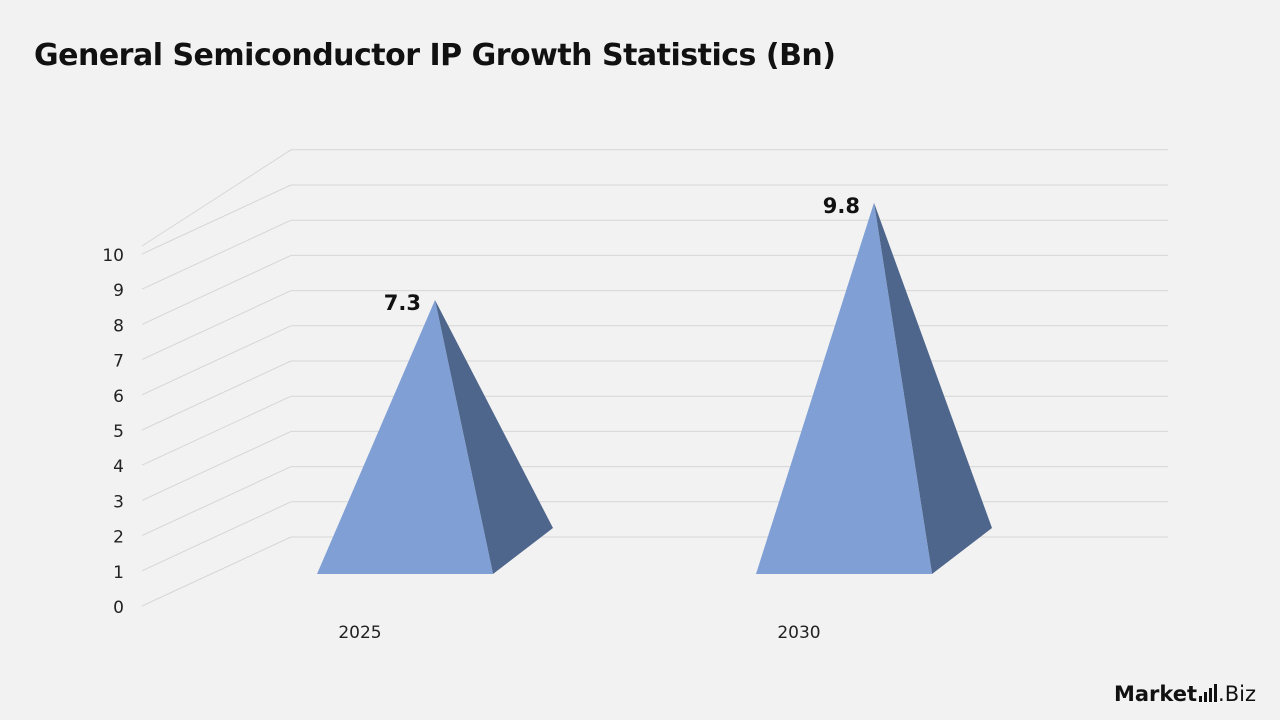 The image size is (1280, 720). I want to click on y-tick-label: 1, so click(118, 573).